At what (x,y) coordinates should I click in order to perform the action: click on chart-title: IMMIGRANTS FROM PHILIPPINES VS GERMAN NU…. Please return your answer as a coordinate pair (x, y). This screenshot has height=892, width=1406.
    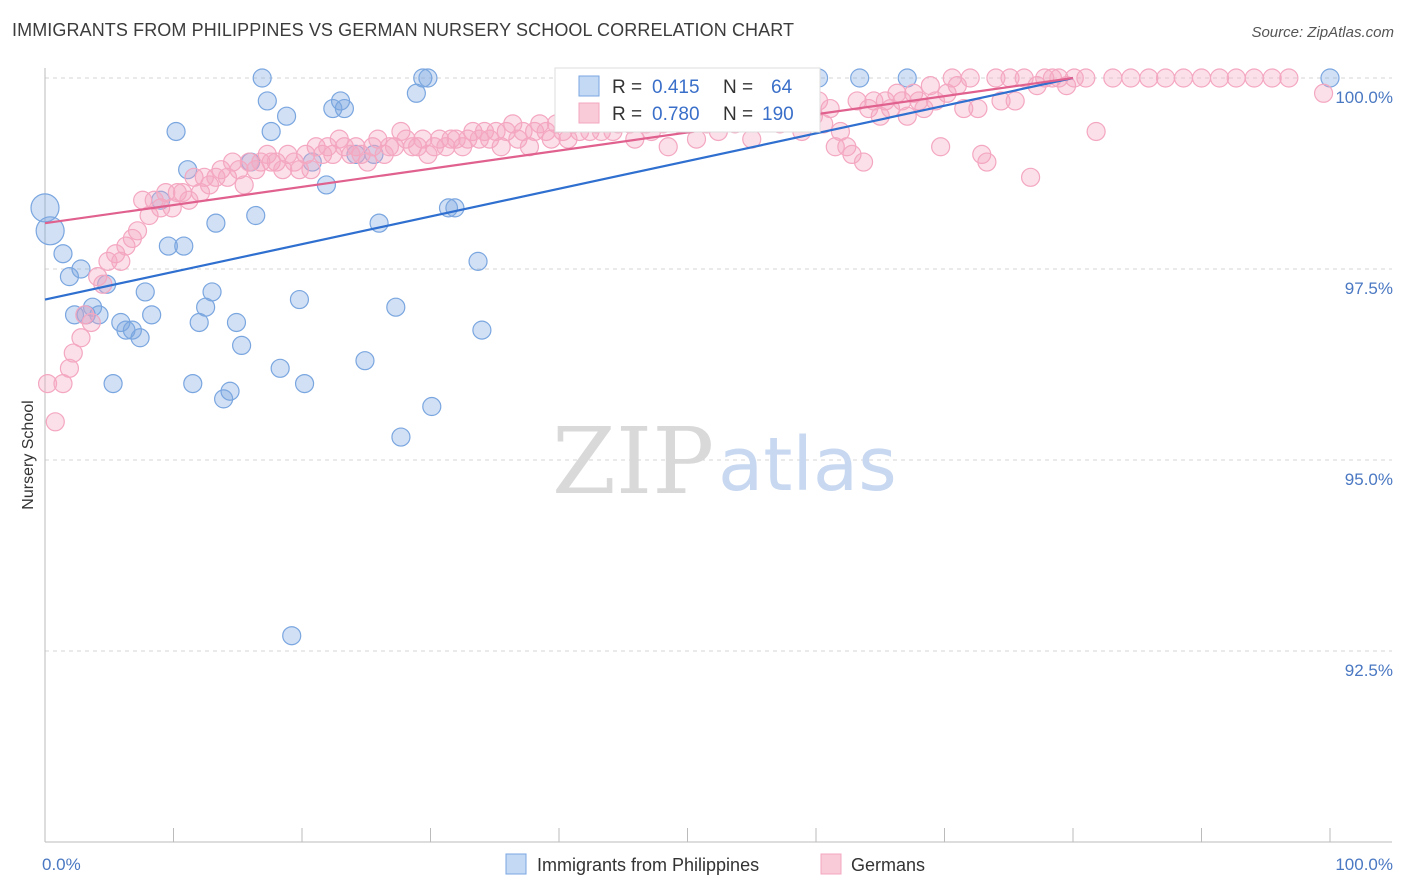
    Looking at the image, I should click on (403, 30).